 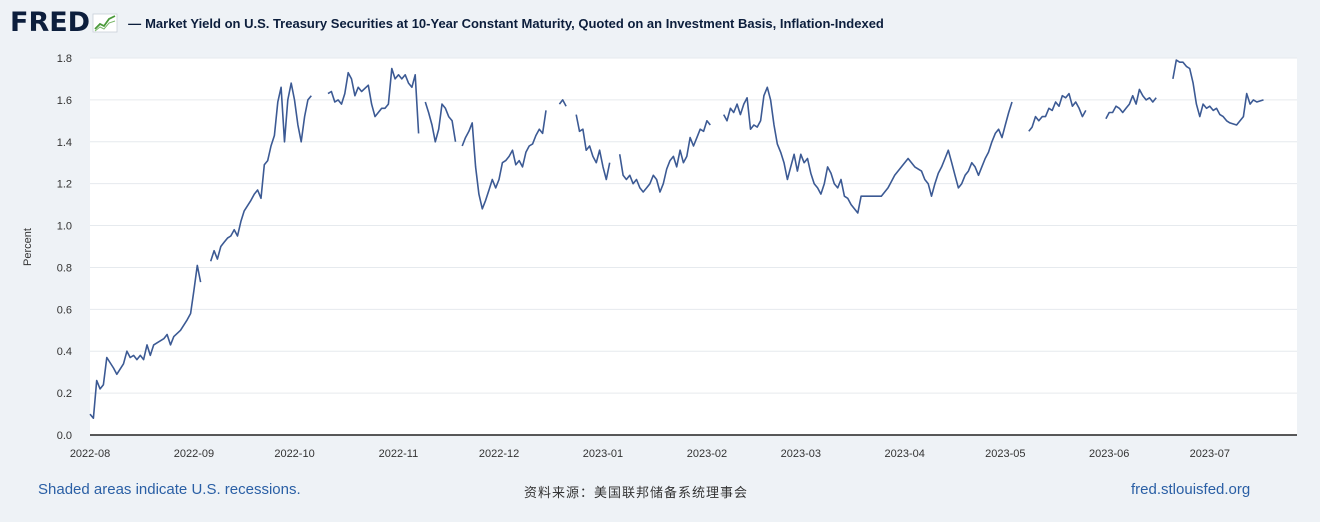 What do you see at coordinates (603, 454) in the screenshot?
I see `x-tick-label: 2023-01` at bounding box center [603, 454].